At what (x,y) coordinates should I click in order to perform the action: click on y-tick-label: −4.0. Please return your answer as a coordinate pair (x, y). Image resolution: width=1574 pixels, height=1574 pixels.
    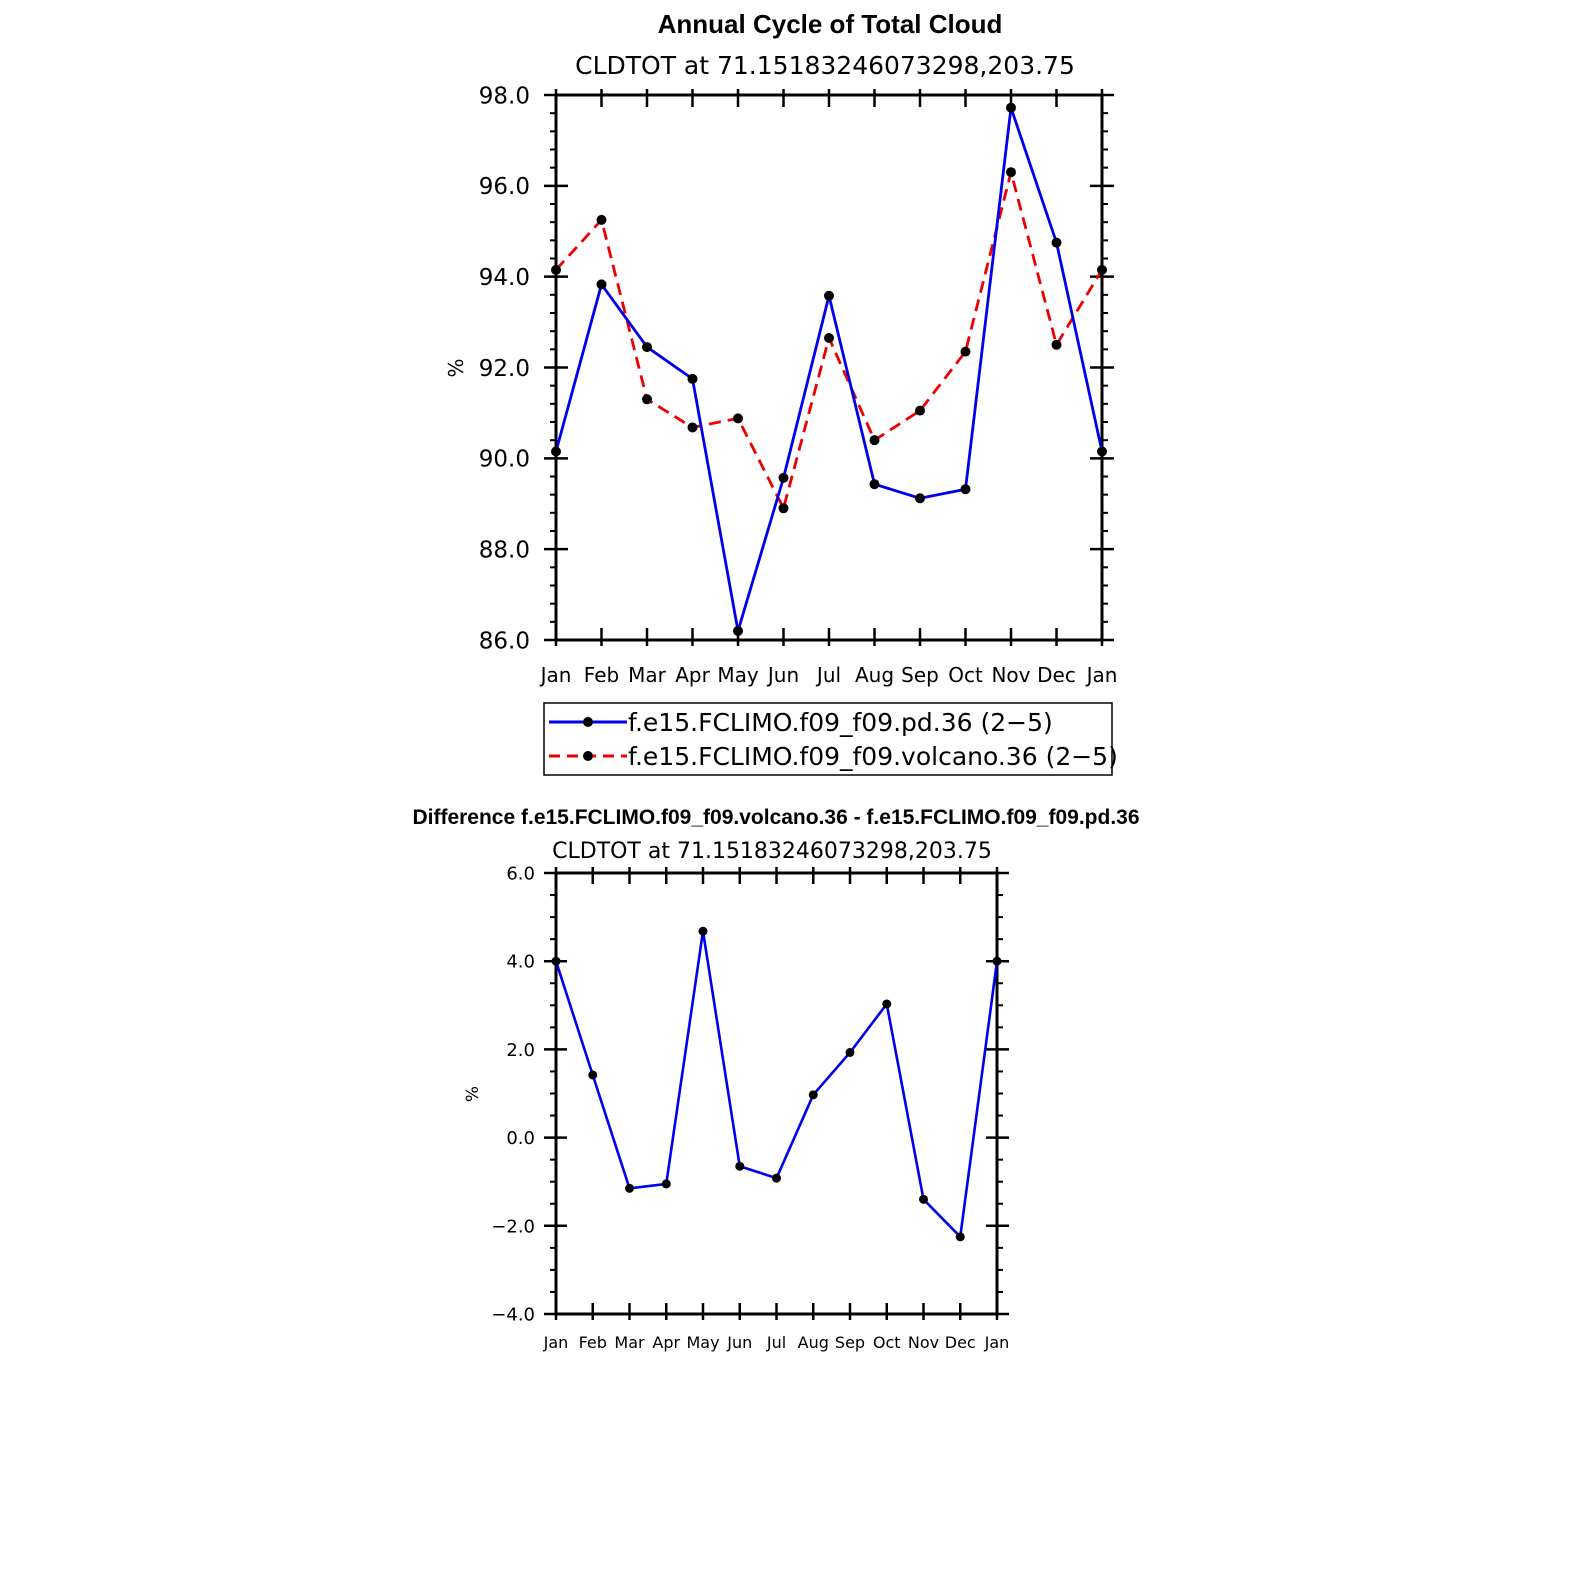
    Looking at the image, I should click on (513, 1314).